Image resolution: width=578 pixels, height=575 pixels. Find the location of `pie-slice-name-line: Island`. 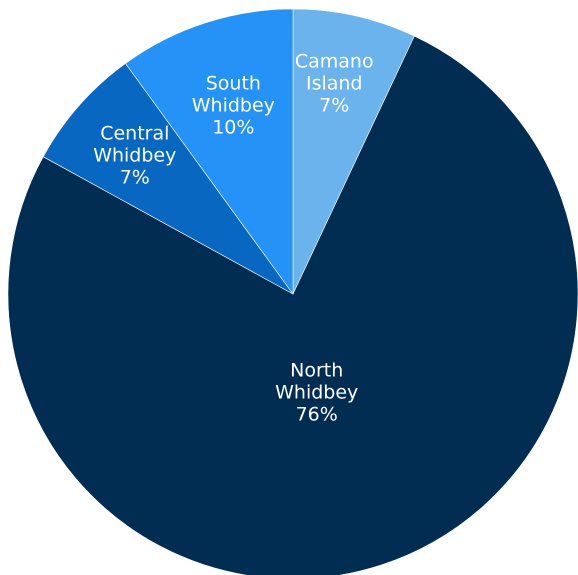

pie-slice-name-line: Island is located at coordinates (334, 84).